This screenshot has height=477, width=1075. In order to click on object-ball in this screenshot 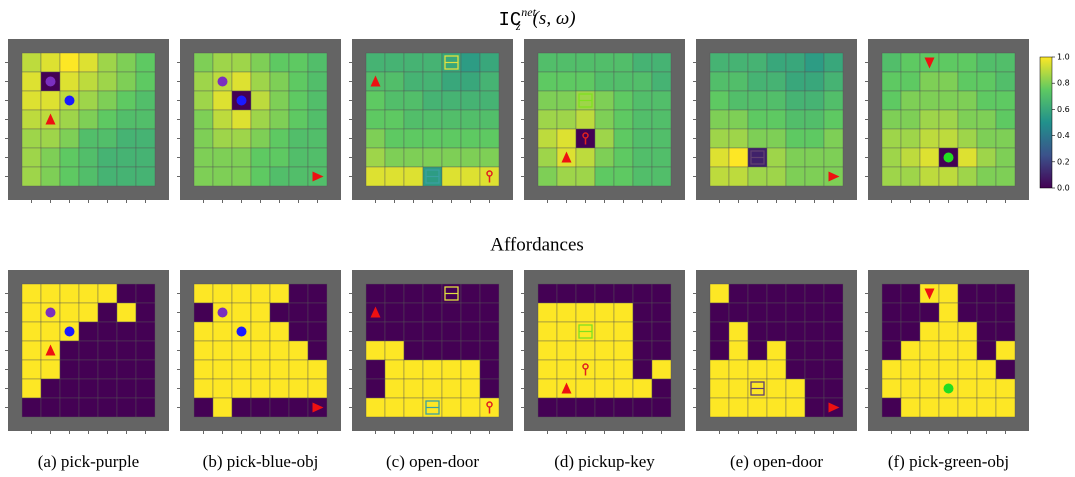, I will do `click(948, 157)`.